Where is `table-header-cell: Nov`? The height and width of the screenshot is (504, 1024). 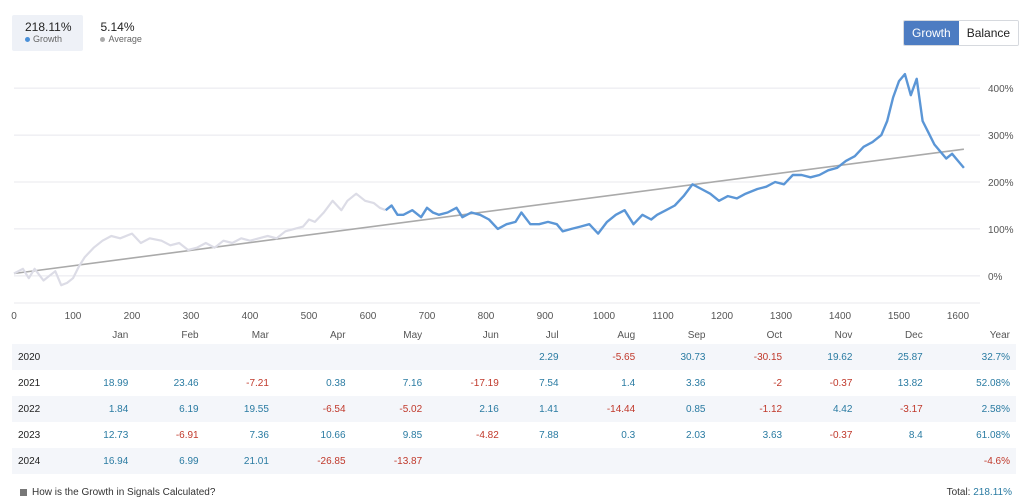
table-header-cell: Nov is located at coordinates (843, 335).